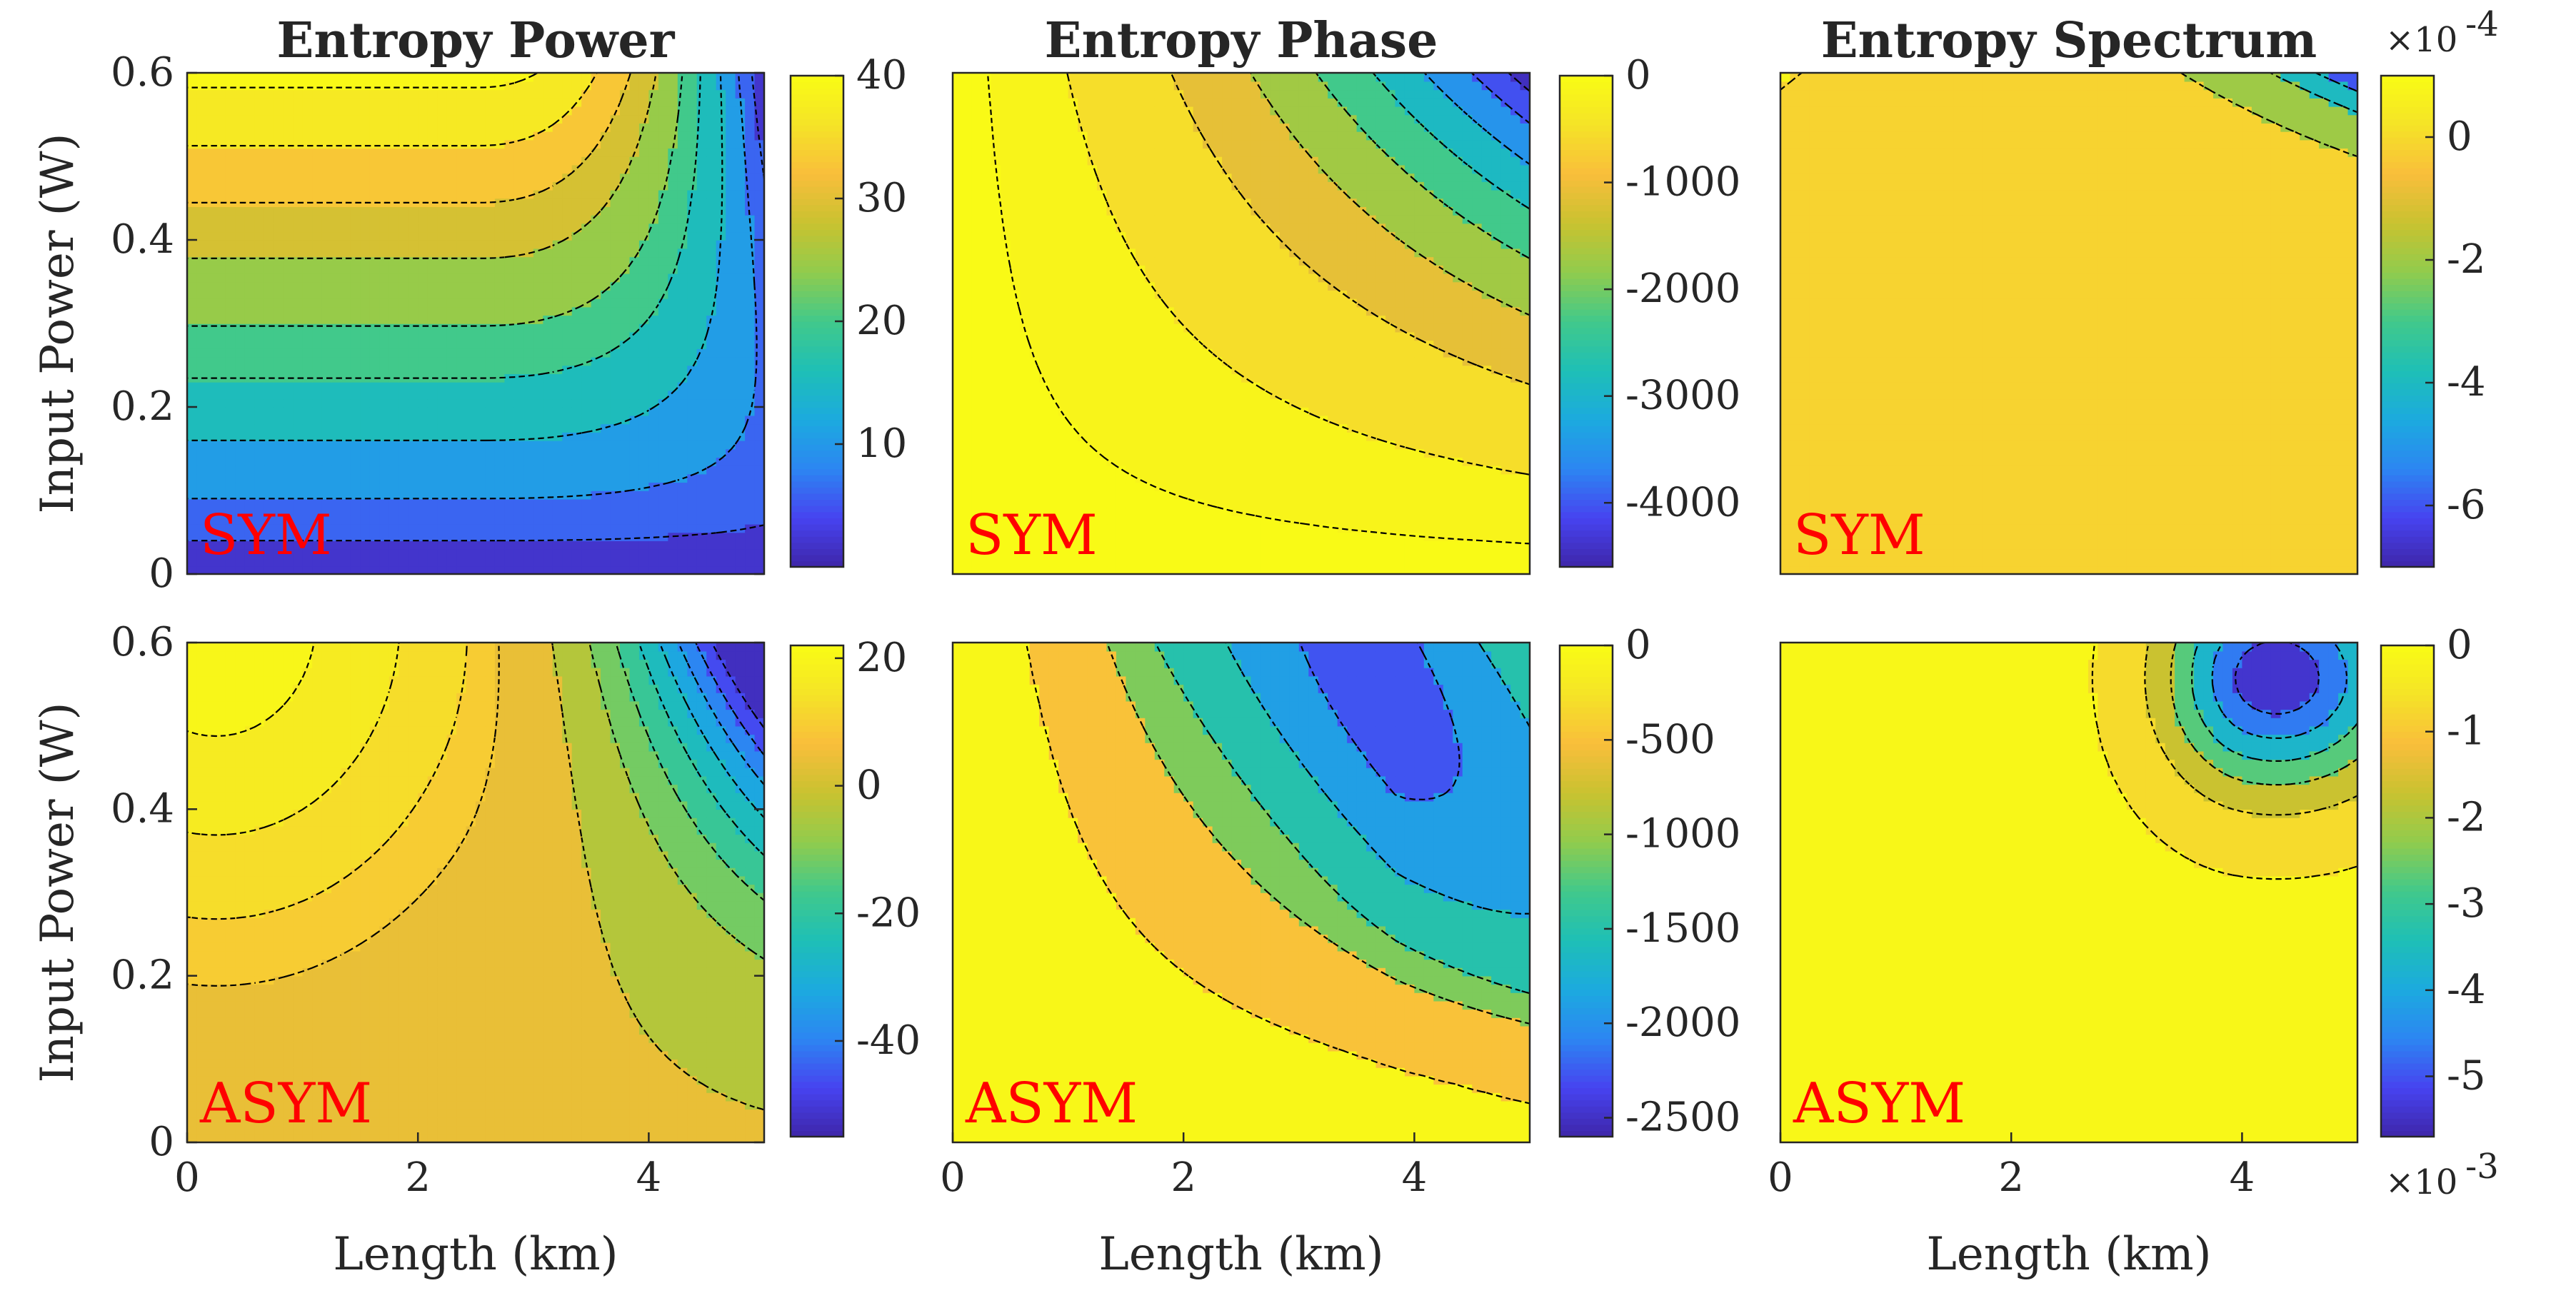 Image resolution: width=2576 pixels, height=1313 pixels. Describe the element at coordinates (817, 115) in the screenshot. I see `colorbar-segment` at that location.